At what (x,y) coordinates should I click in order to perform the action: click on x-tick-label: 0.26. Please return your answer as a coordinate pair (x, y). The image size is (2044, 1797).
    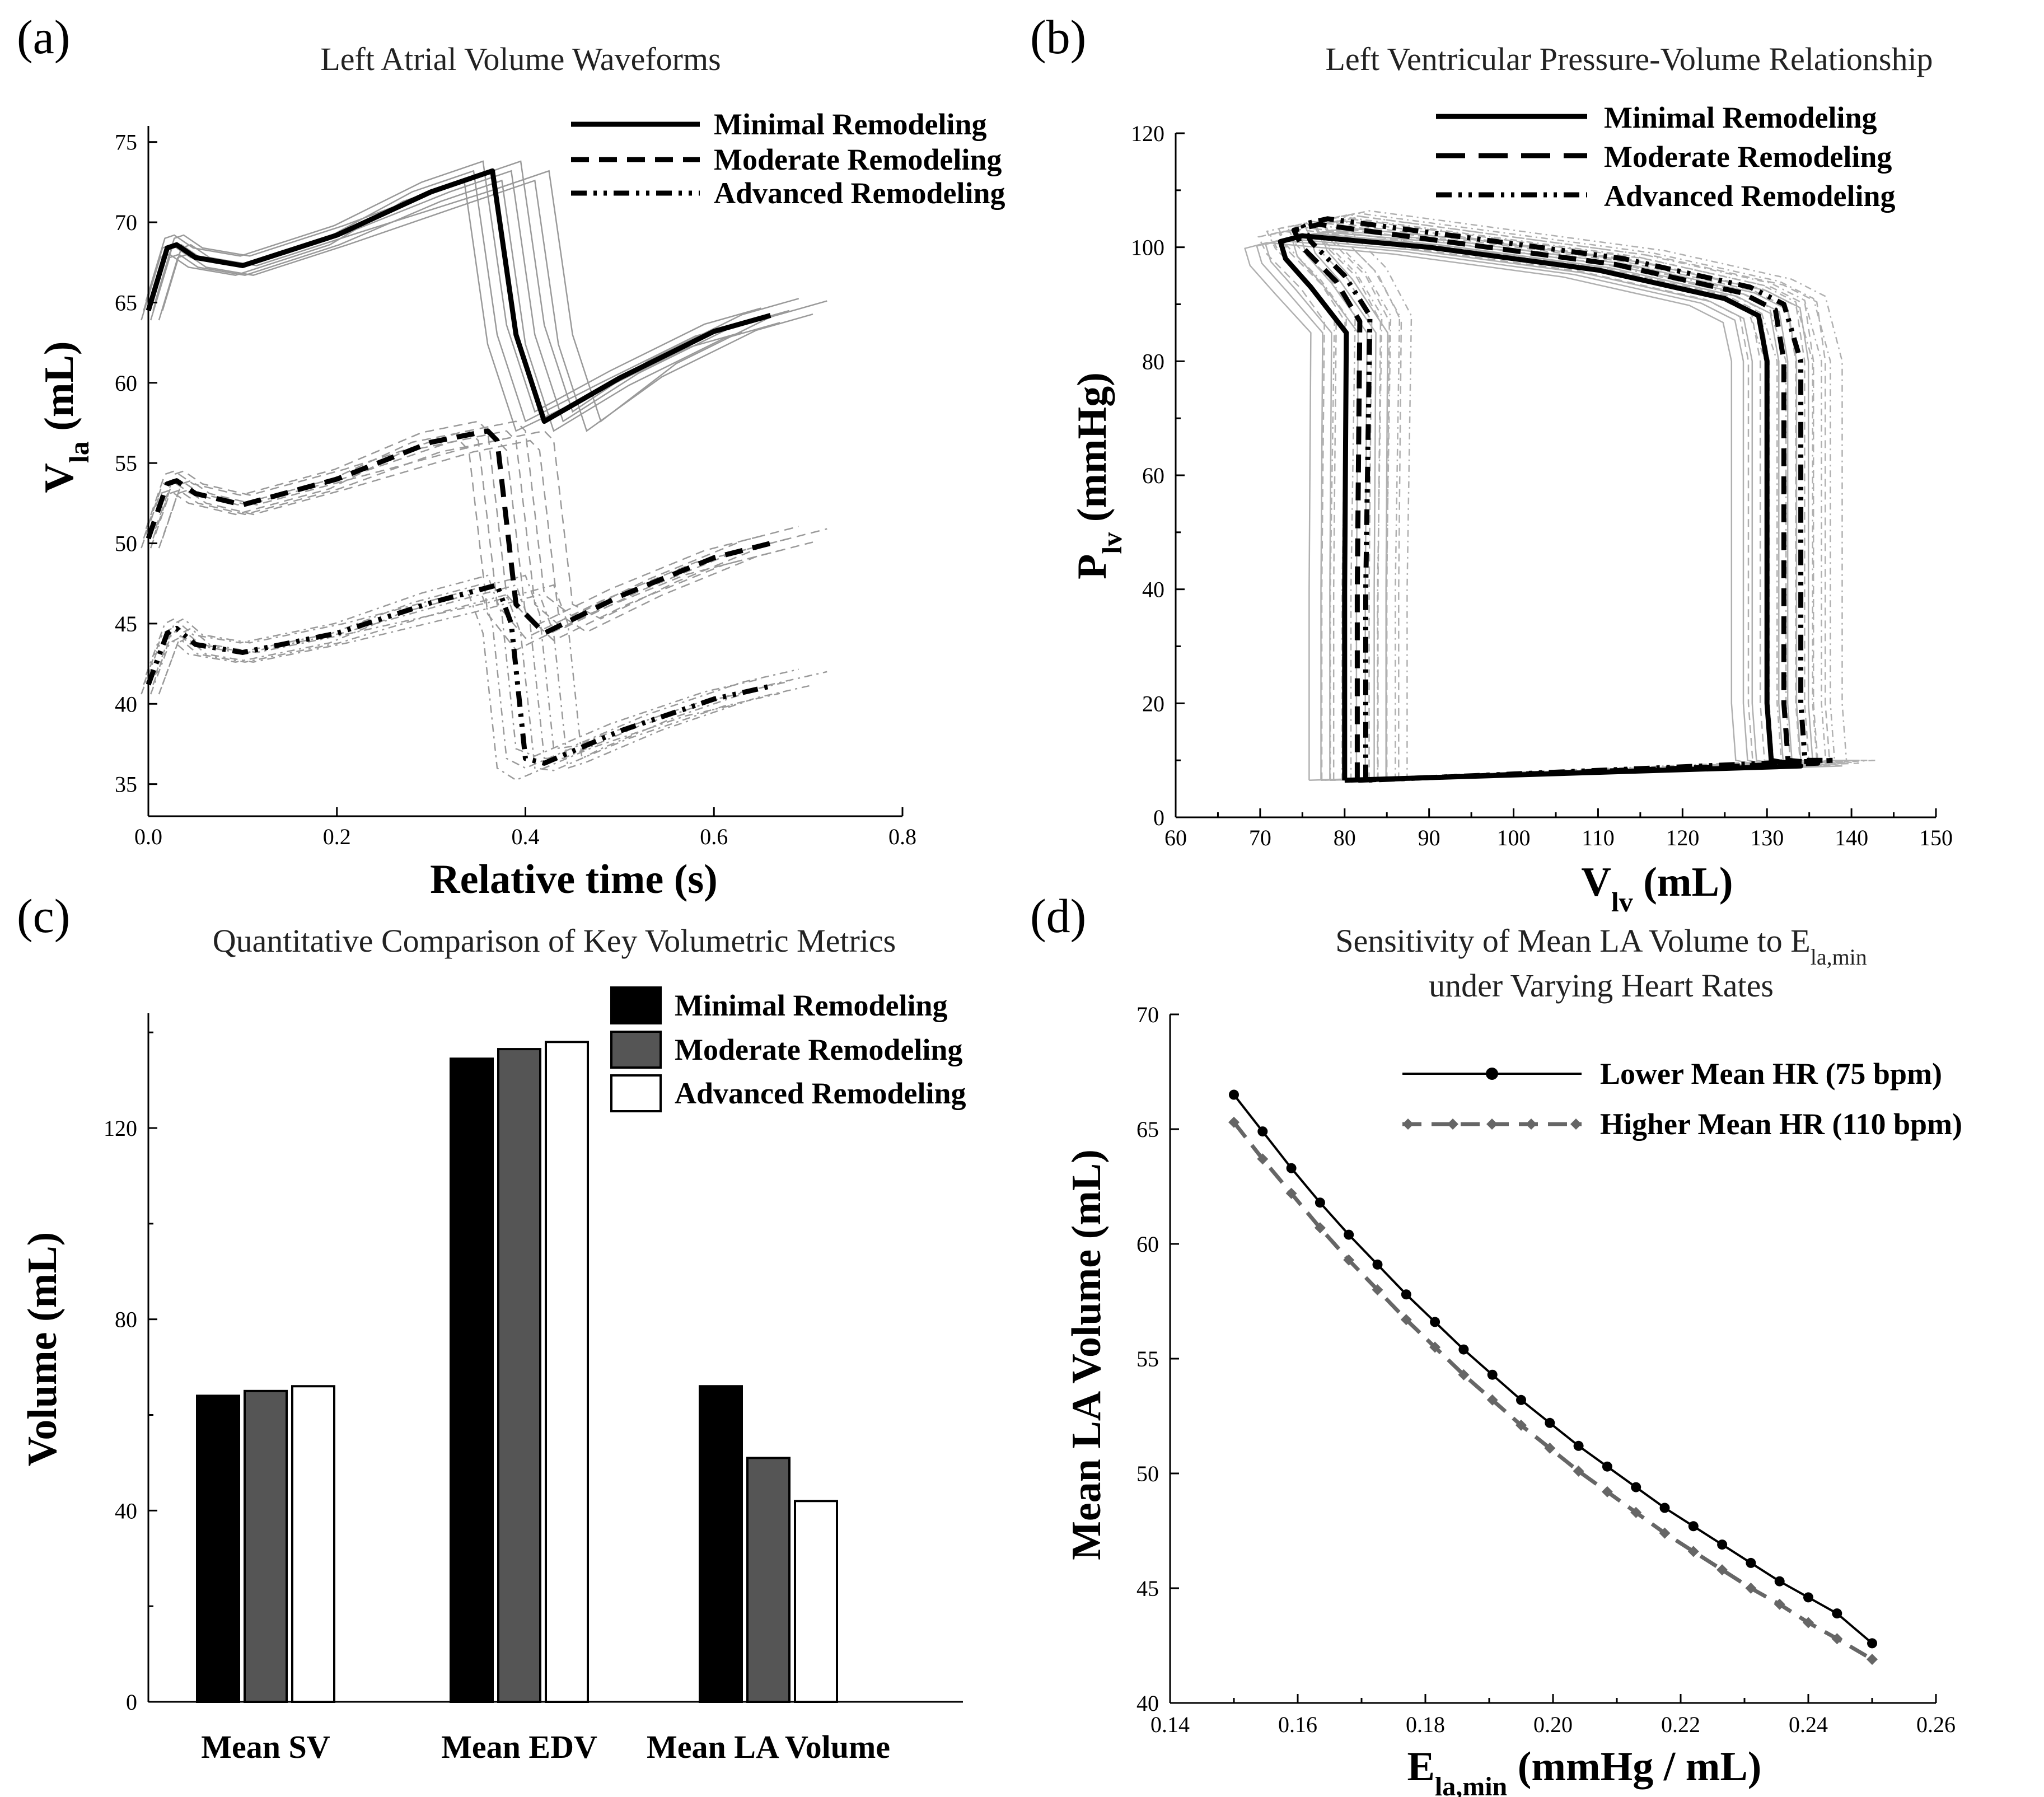
    Looking at the image, I should click on (1936, 1724).